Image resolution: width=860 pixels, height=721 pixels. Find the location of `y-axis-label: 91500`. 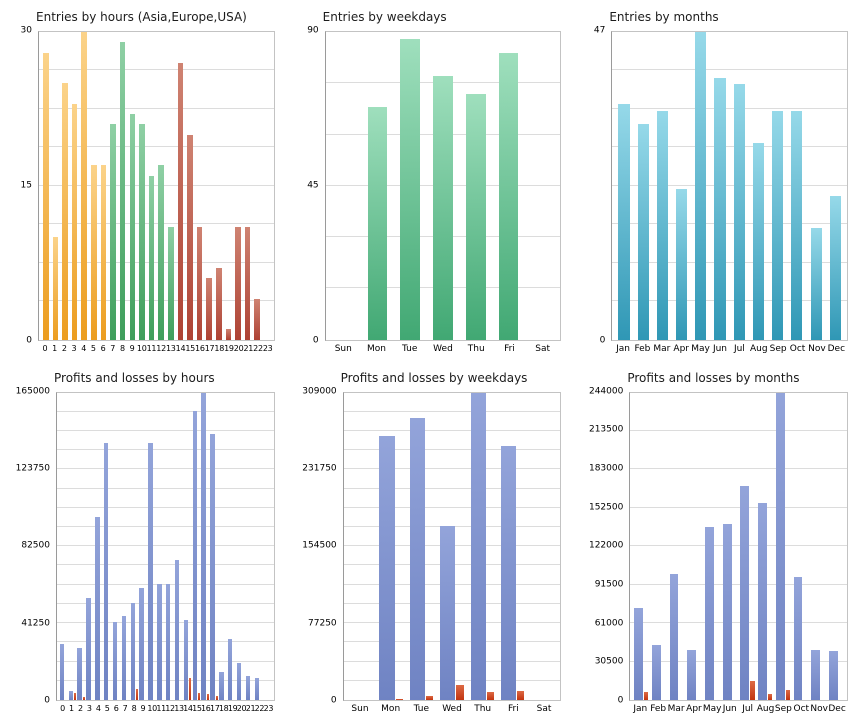

y-axis-label: 91500 is located at coordinates (609, 584).